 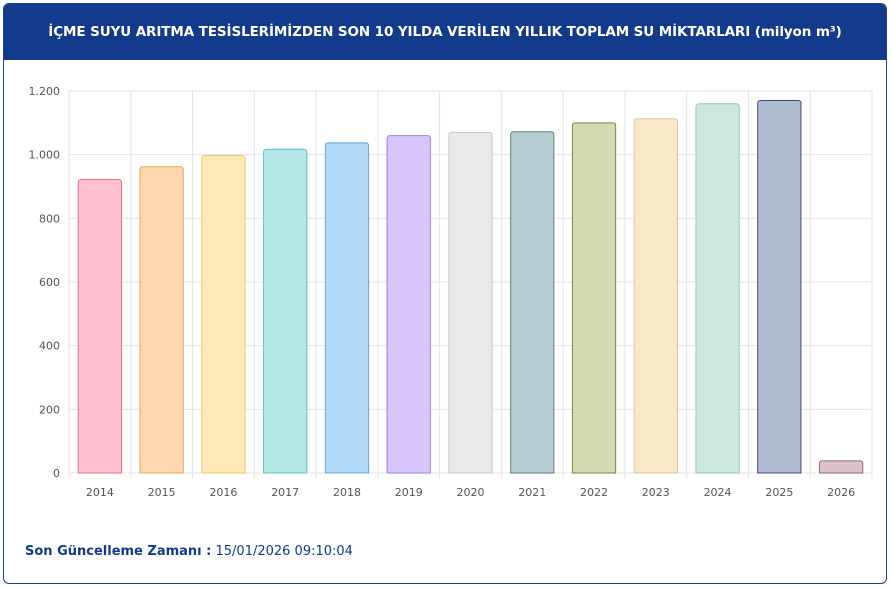 I want to click on bar-2018, so click(x=347, y=308).